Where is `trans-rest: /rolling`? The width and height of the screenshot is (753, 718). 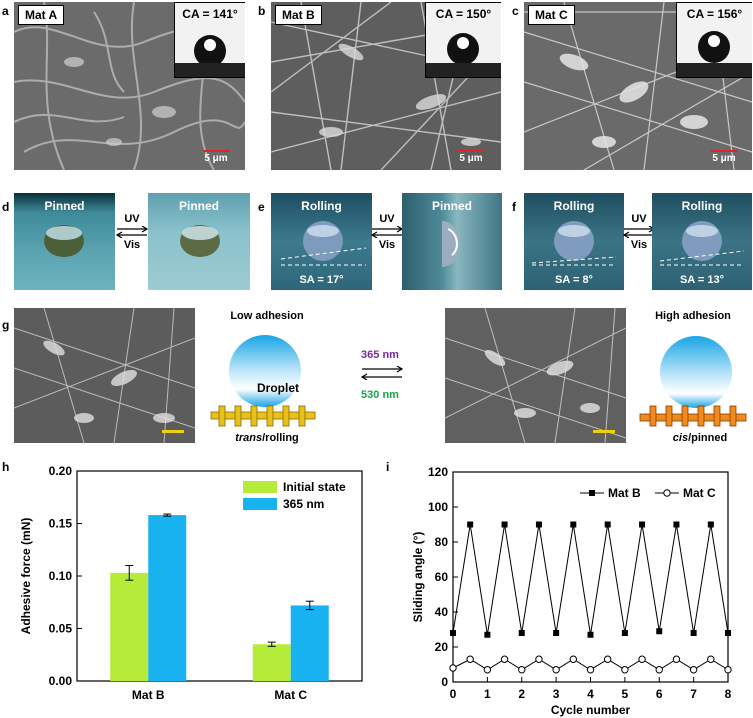
trans-rest: /rolling is located at coordinates (280, 438).